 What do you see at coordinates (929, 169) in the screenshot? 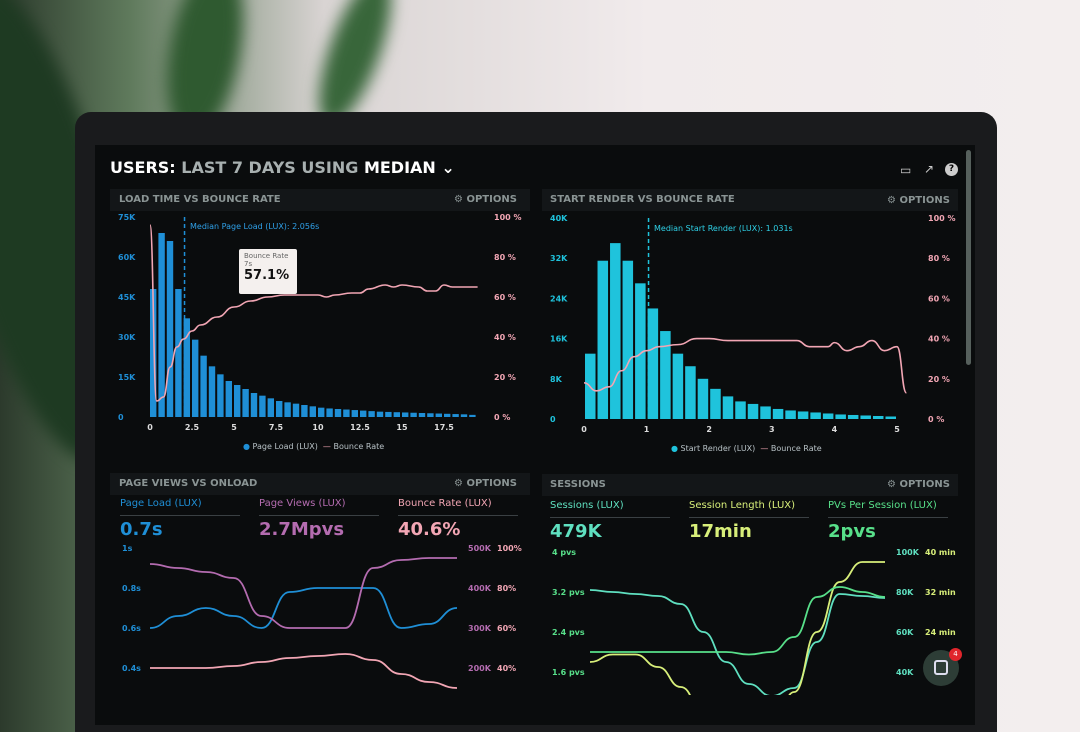
I see `share-icon: ↗` at bounding box center [929, 169].